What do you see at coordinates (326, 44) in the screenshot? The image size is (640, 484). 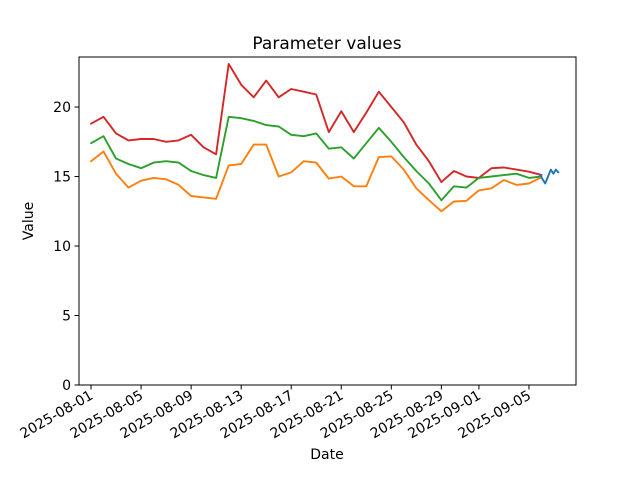 I see `chart-title: Parameter values` at bounding box center [326, 44].